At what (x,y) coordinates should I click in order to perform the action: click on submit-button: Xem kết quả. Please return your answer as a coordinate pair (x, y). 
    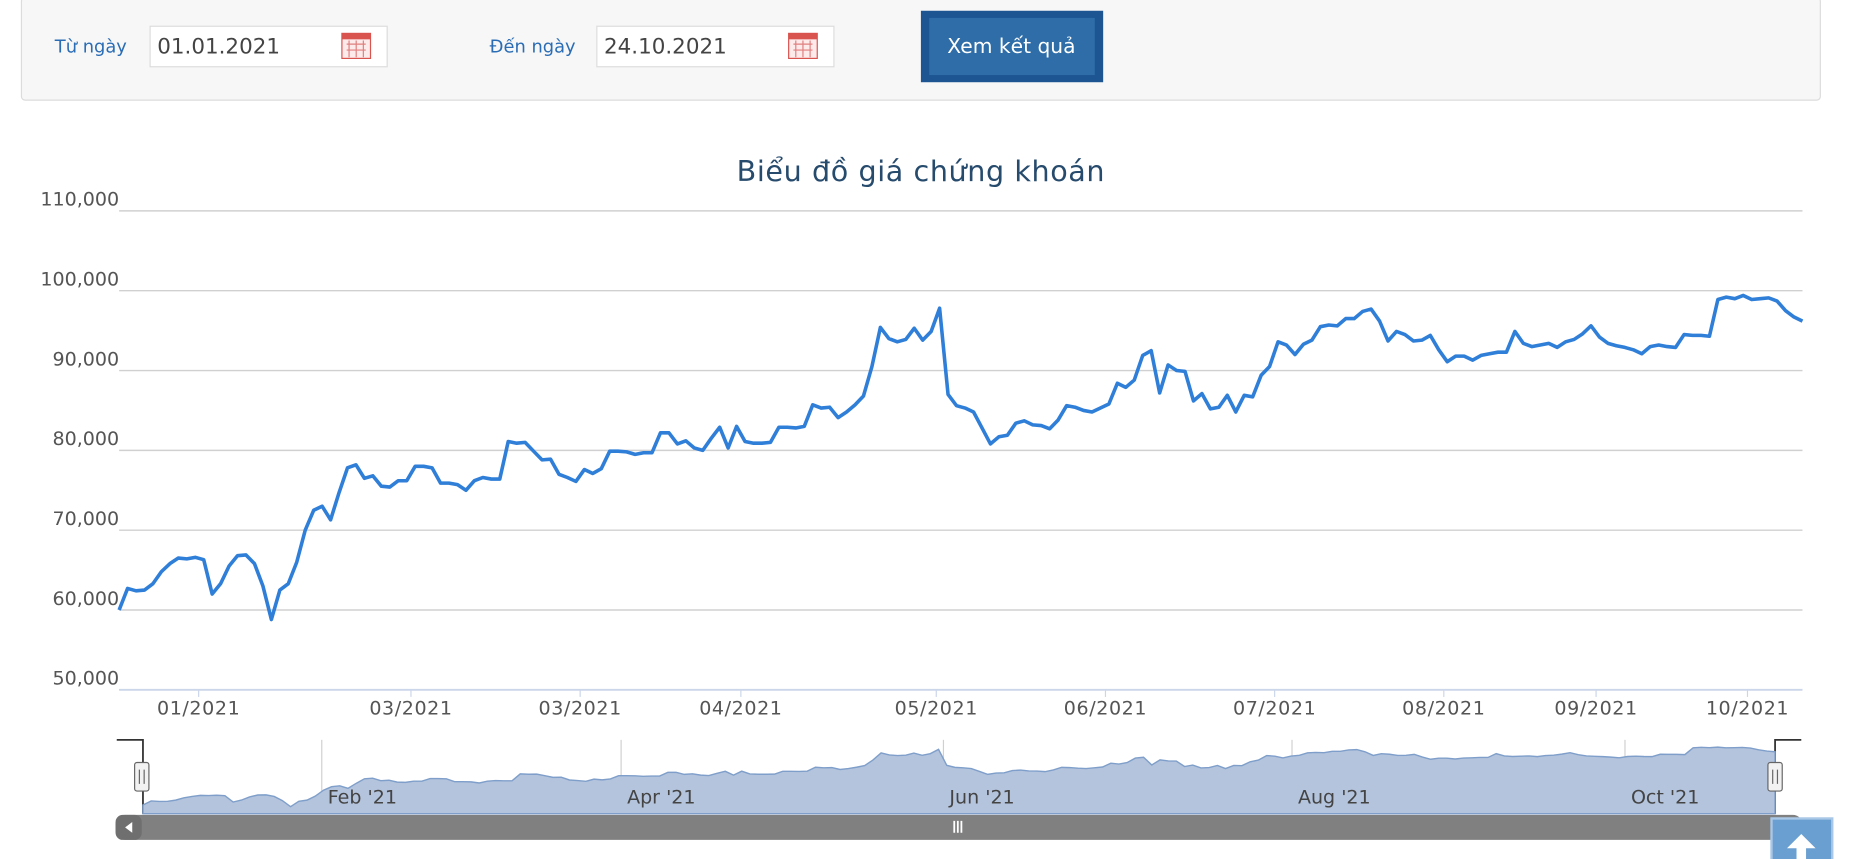
    Looking at the image, I should click on (1012, 46).